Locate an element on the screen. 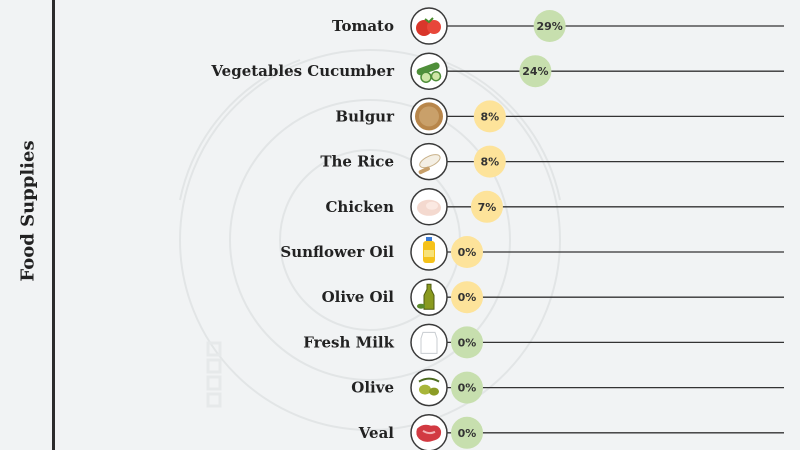  value-label-chicken: 7% is located at coordinates (487, 207).